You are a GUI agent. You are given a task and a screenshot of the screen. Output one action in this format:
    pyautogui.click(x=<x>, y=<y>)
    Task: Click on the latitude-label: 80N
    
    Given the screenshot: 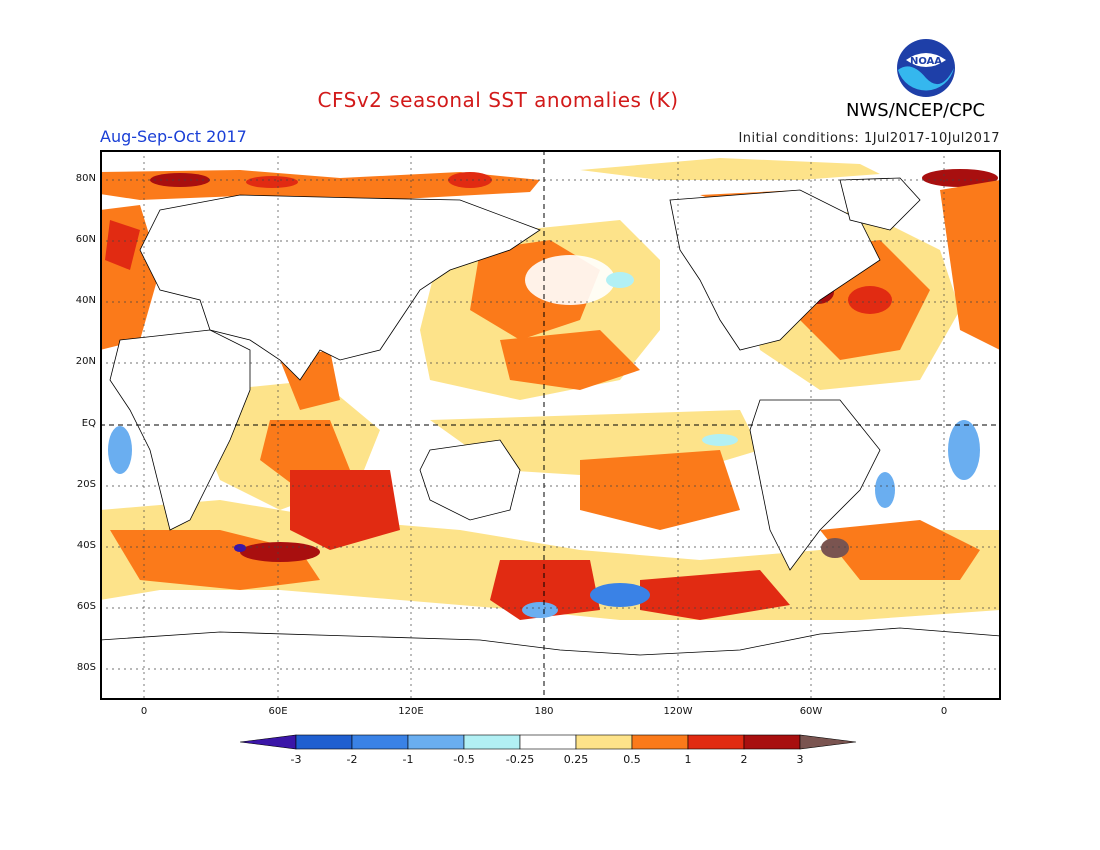 What is the action you would take?
    pyautogui.click(x=85, y=178)
    